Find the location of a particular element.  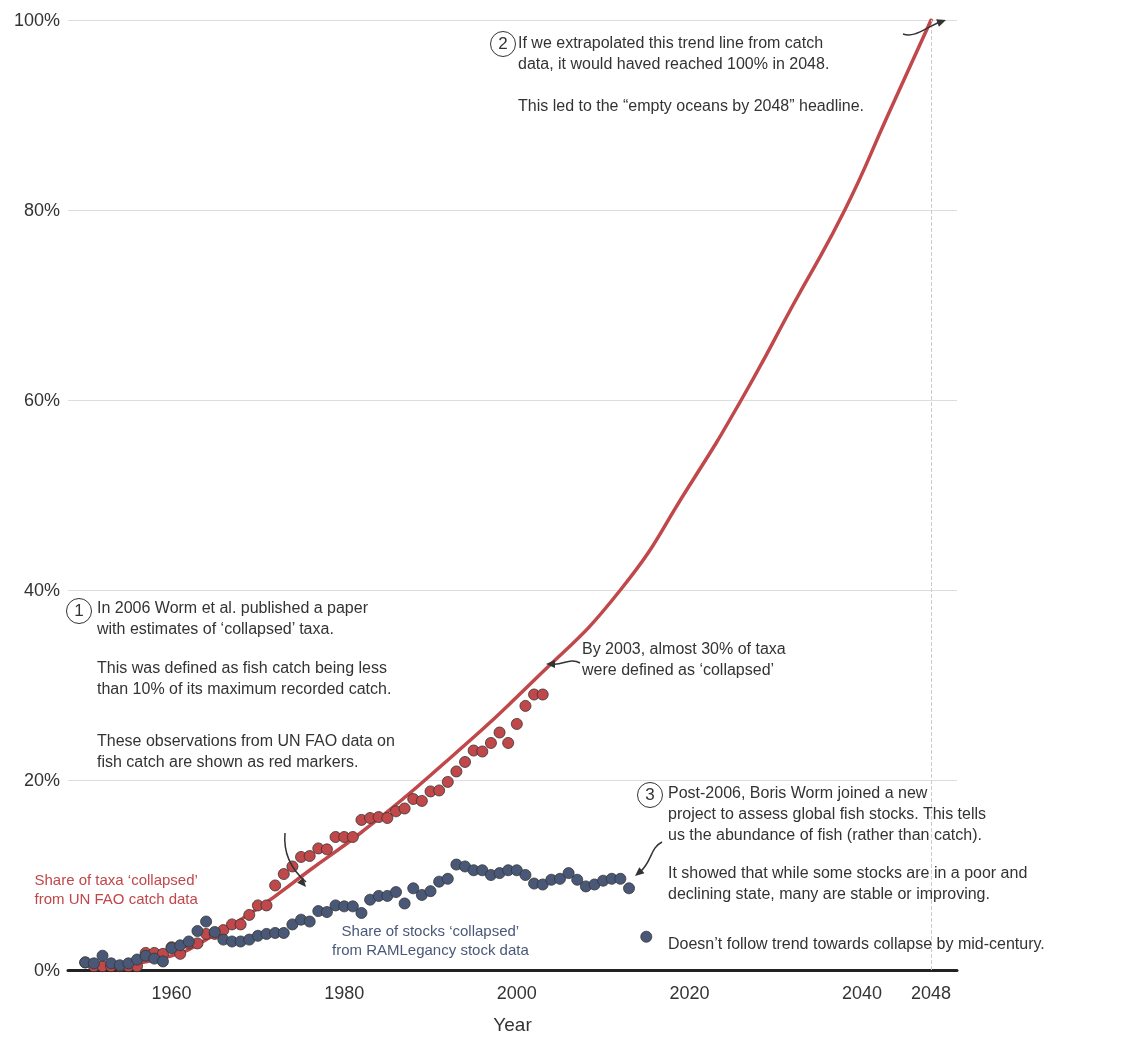

x-tick-label: 1960 is located at coordinates (171, 993).